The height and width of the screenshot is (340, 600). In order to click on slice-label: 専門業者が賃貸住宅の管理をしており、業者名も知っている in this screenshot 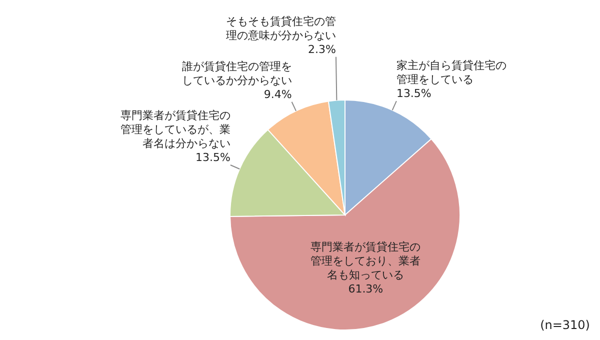, I will do `click(365, 261)`.